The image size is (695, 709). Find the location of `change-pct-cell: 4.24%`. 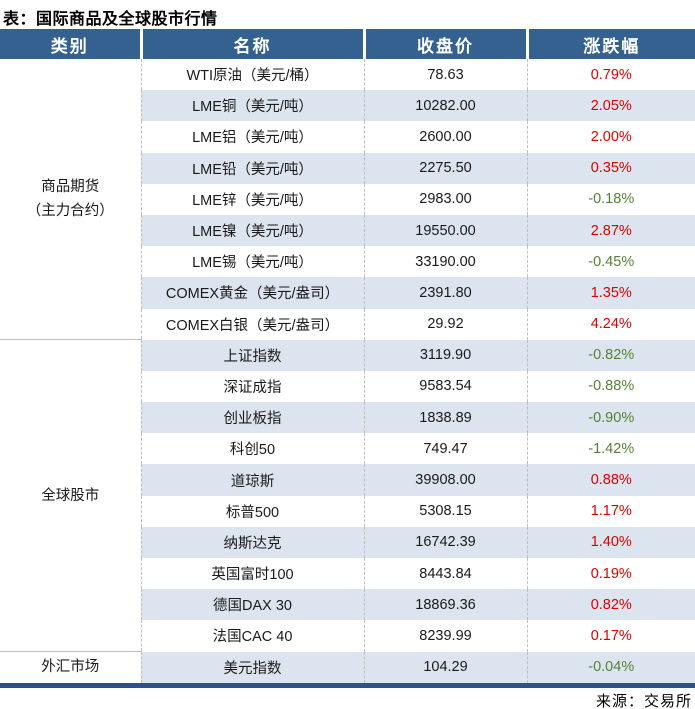

change-pct-cell: 4.24% is located at coordinates (610, 324).